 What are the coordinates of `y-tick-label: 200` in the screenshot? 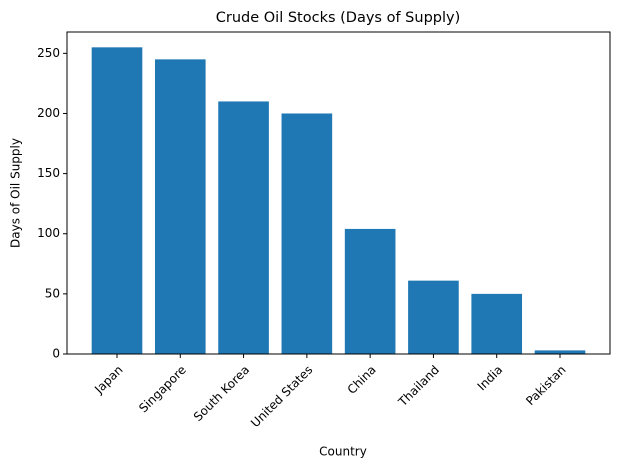 It's located at (48, 113).